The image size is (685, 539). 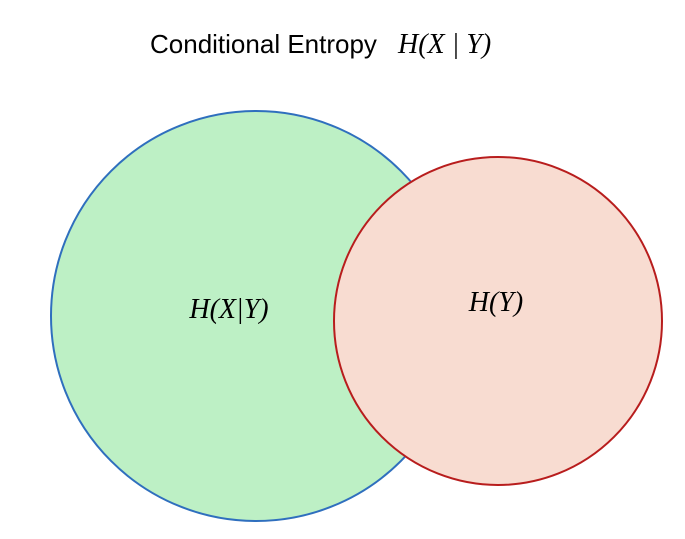 I want to click on title-math: H(X | Y), so click(x=444, y=44).